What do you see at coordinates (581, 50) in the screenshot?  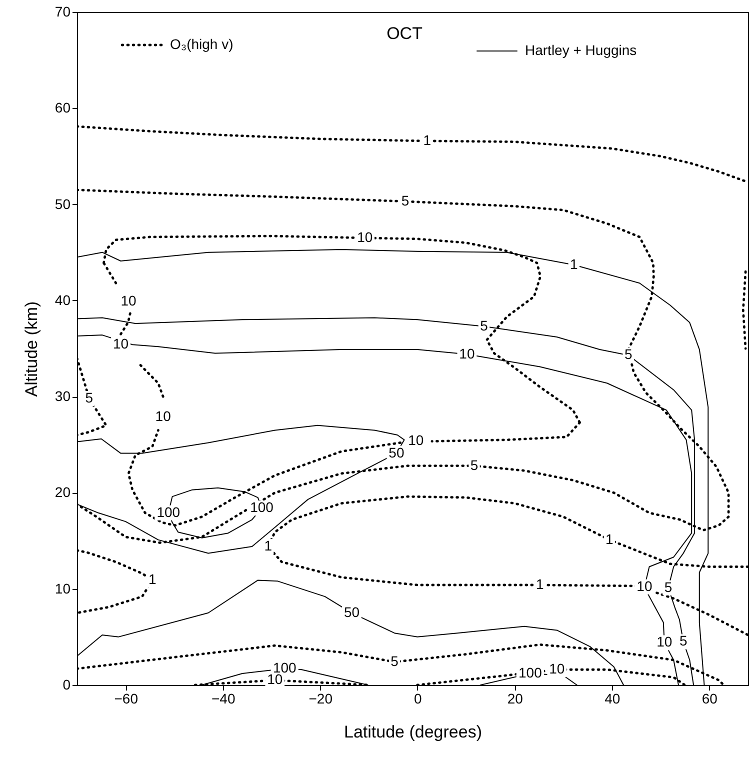 I see `legend-label: Hartley + Huggins` at bounding box center [581, 50].